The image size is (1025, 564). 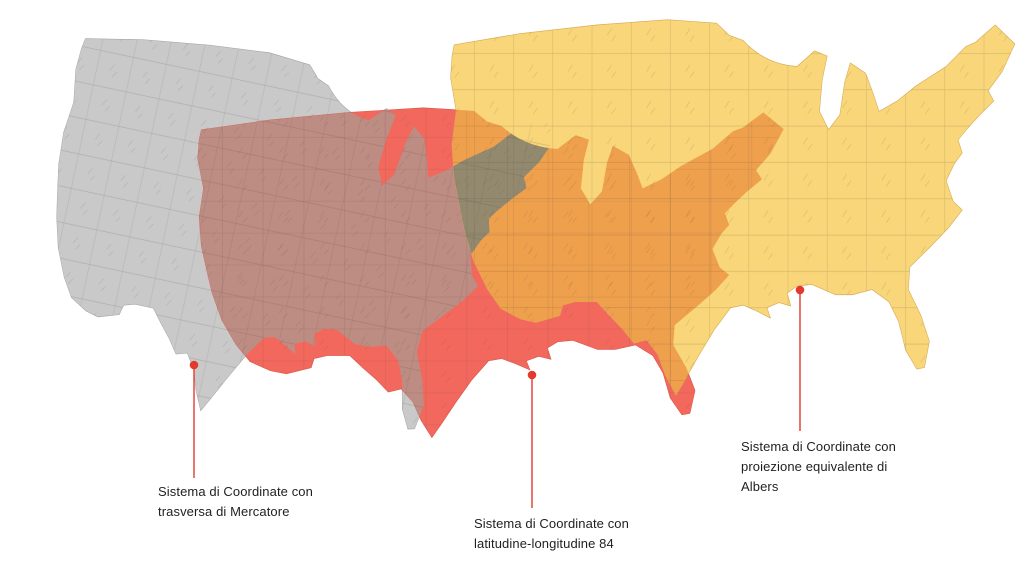 I want to click on callout-text-line: proiezione equivalente di, so click(x=814, y=467).